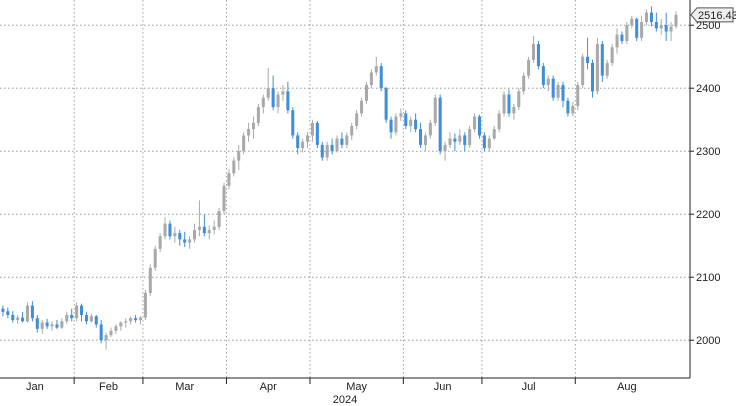  Describe the element at coordinates (356, 387) in the screenshot. I see `x-tick-label-may: May` at that location.